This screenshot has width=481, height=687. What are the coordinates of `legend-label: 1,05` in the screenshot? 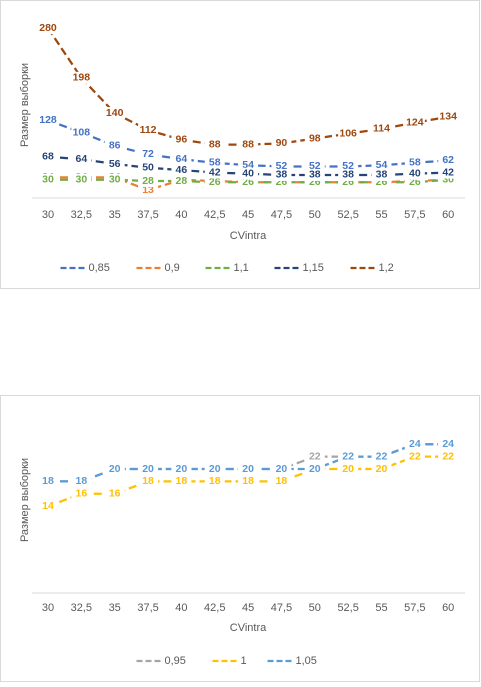 It's located at (306, 661).